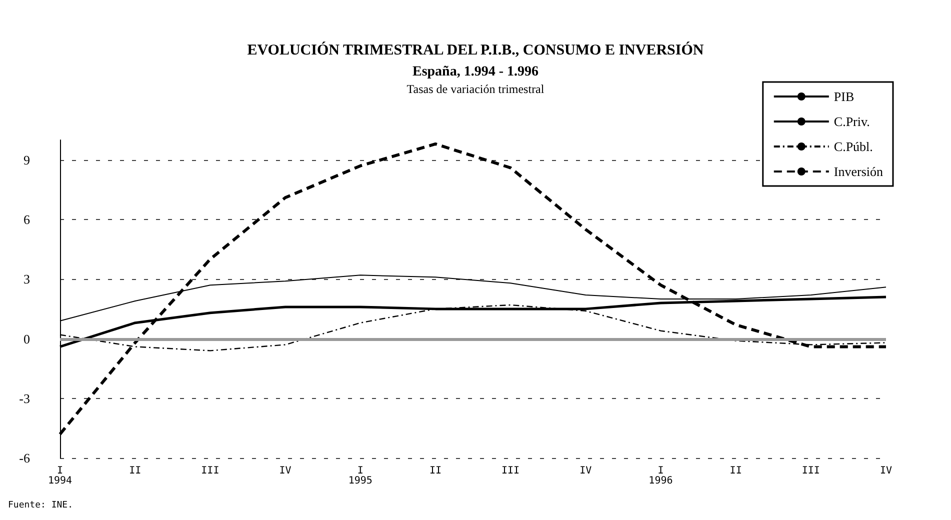 This screenshot has width=951, height=520. Describe the element at coordinates (27, 338) in the screenshot. I see `y-tick-label: 0` at that location.